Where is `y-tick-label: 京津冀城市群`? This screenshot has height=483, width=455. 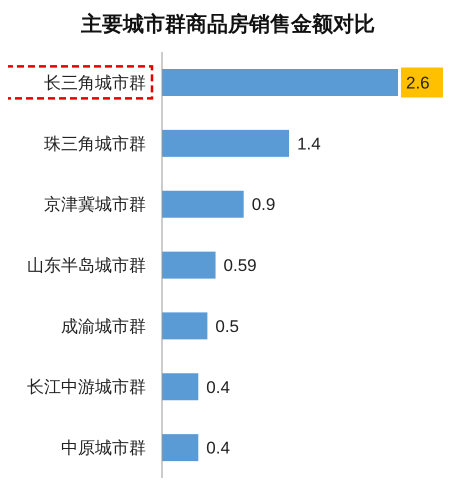
y-tick-label: 京津冀城市群 is located at coordinates (95, 204).